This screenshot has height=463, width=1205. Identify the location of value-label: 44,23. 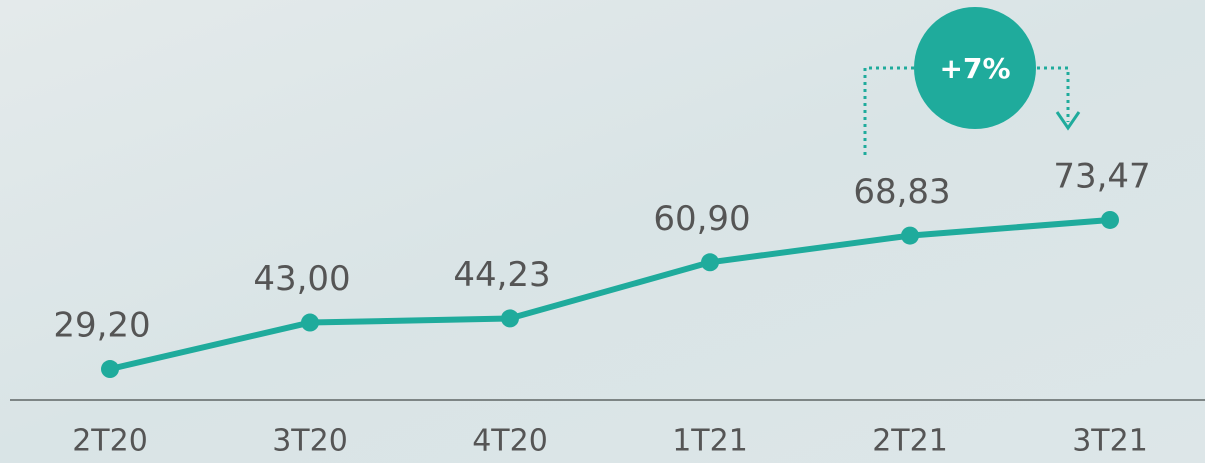
(501, 275).